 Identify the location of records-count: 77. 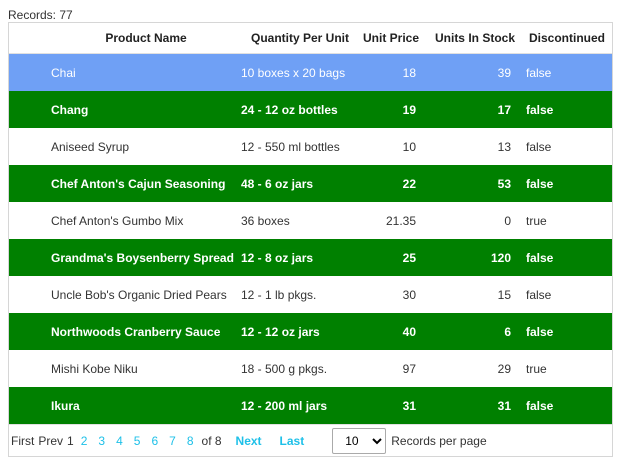
(66, 15).